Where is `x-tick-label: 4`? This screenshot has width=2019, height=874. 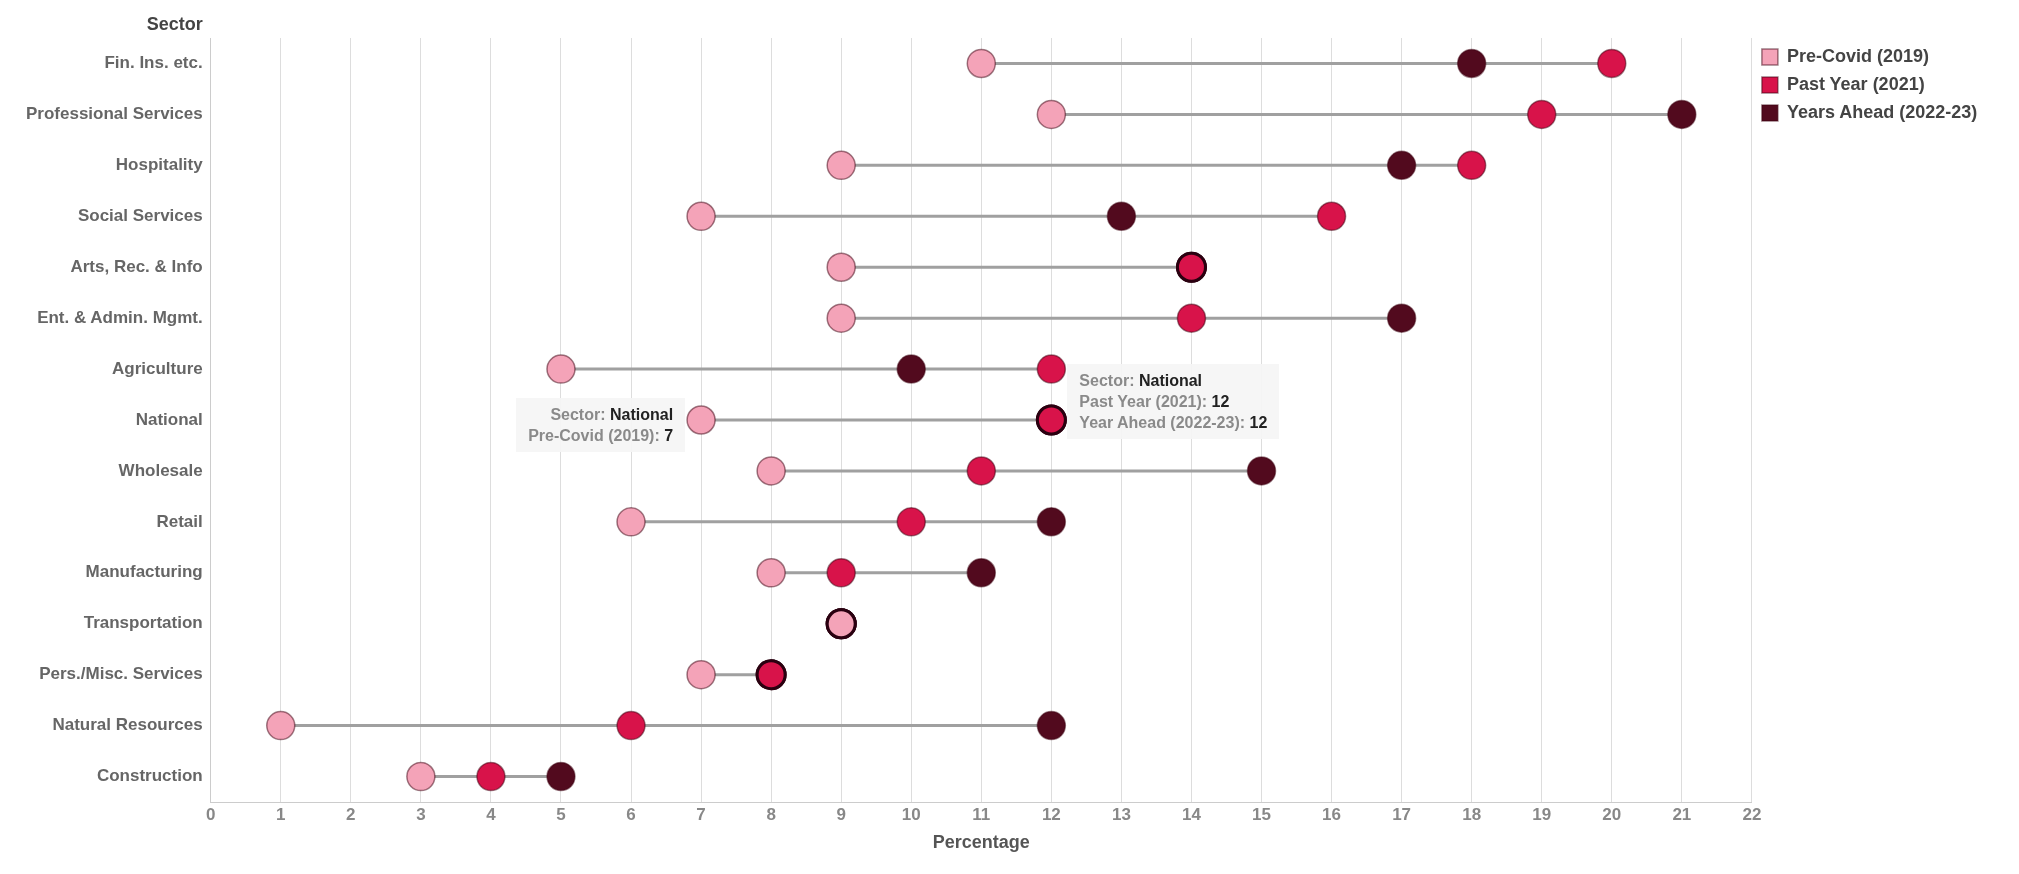 x-tick-label: 4 is located at coordinates (491, 814).